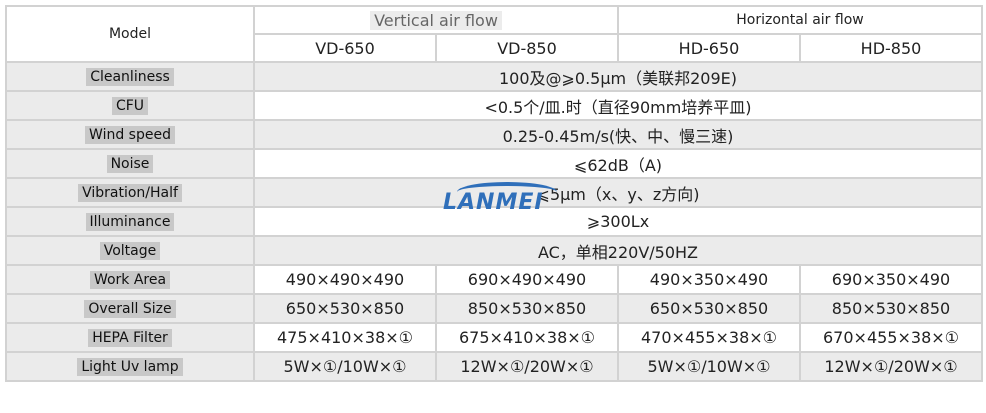 The image size is (986, 413). What do you see at coordinates (130, 134) in the screenshot?
I see `row-label: Wind speed` at bounding box center [130, 134].